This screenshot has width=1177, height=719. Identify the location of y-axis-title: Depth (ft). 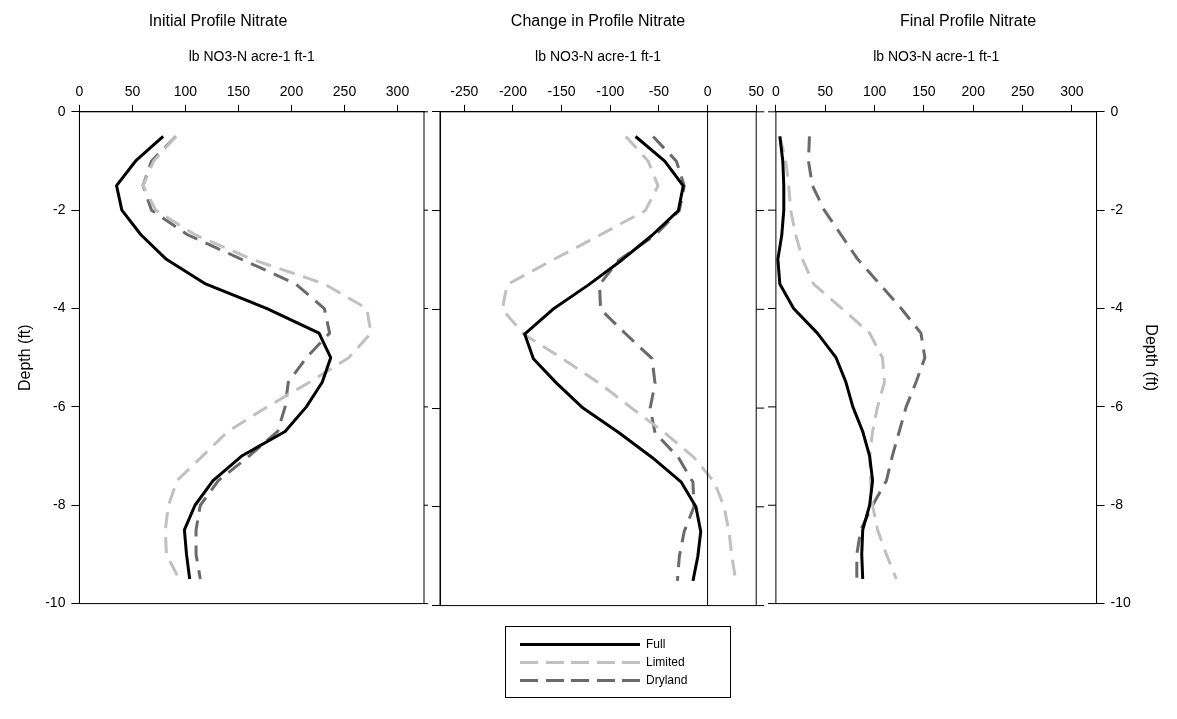
(25, 358).